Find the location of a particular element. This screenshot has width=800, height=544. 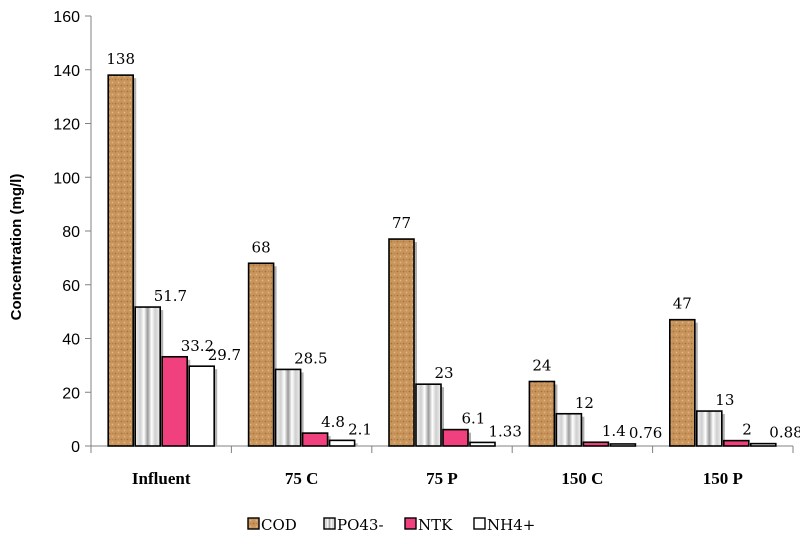

legend-label: NH4+ is located at coordinates (511, 525).